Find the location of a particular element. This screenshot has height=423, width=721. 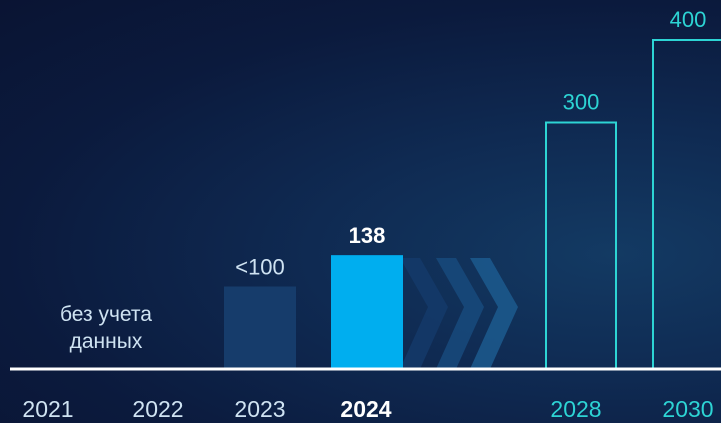

tick-label-2023: 2023 is located at coordinates (259, 409).